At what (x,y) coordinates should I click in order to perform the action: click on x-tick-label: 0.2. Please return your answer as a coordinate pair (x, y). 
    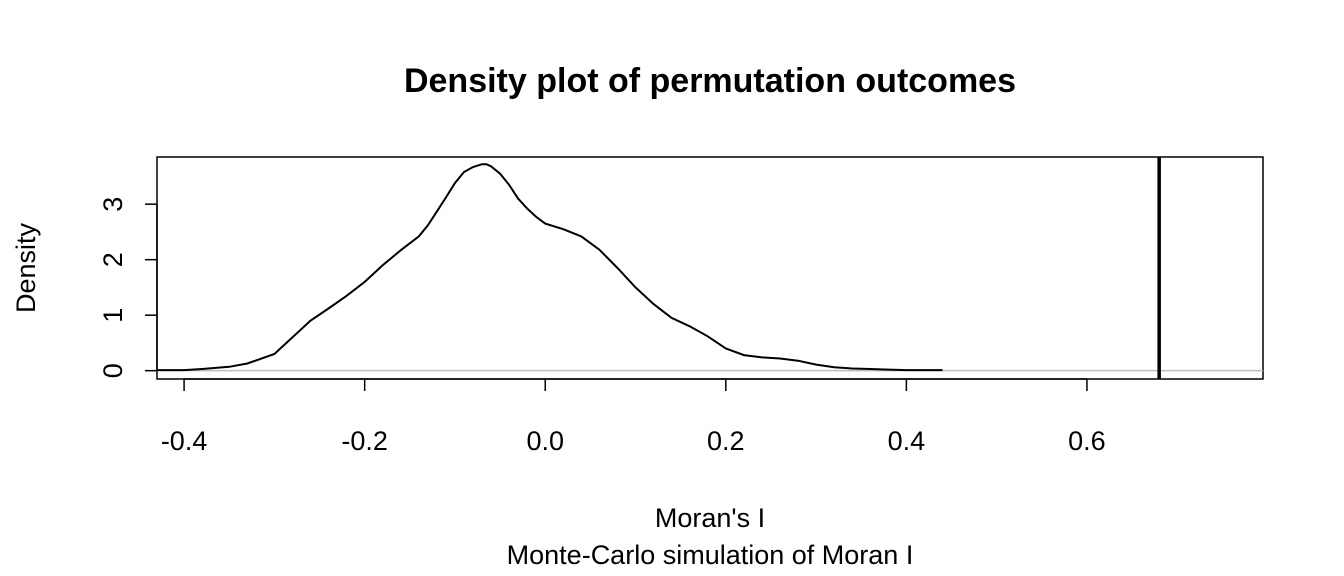
    Looking at the image, I should click on (726, 441).